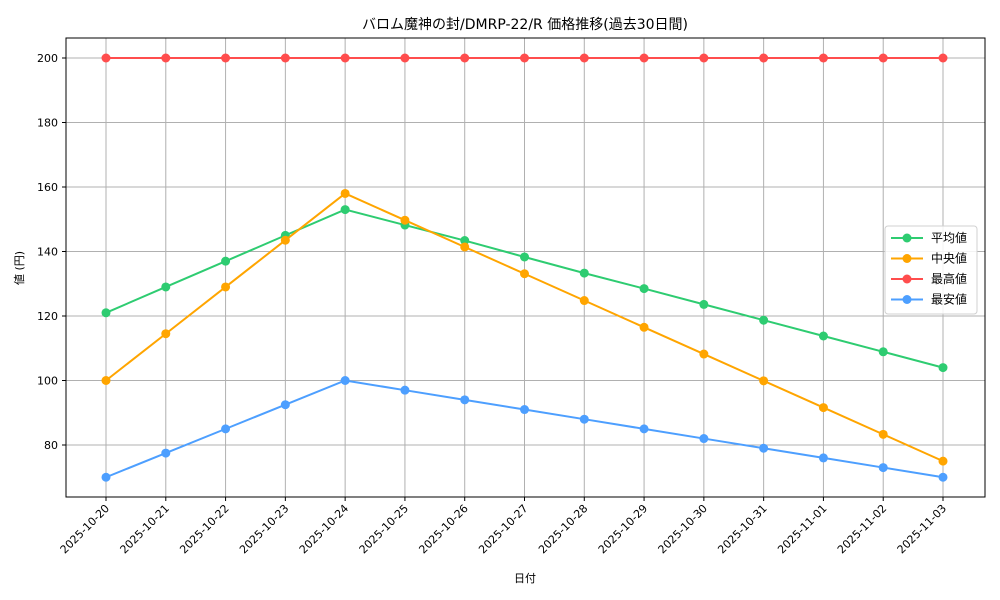  I want to click on x-tick-label: 2025-10-31, so click(742, 529).